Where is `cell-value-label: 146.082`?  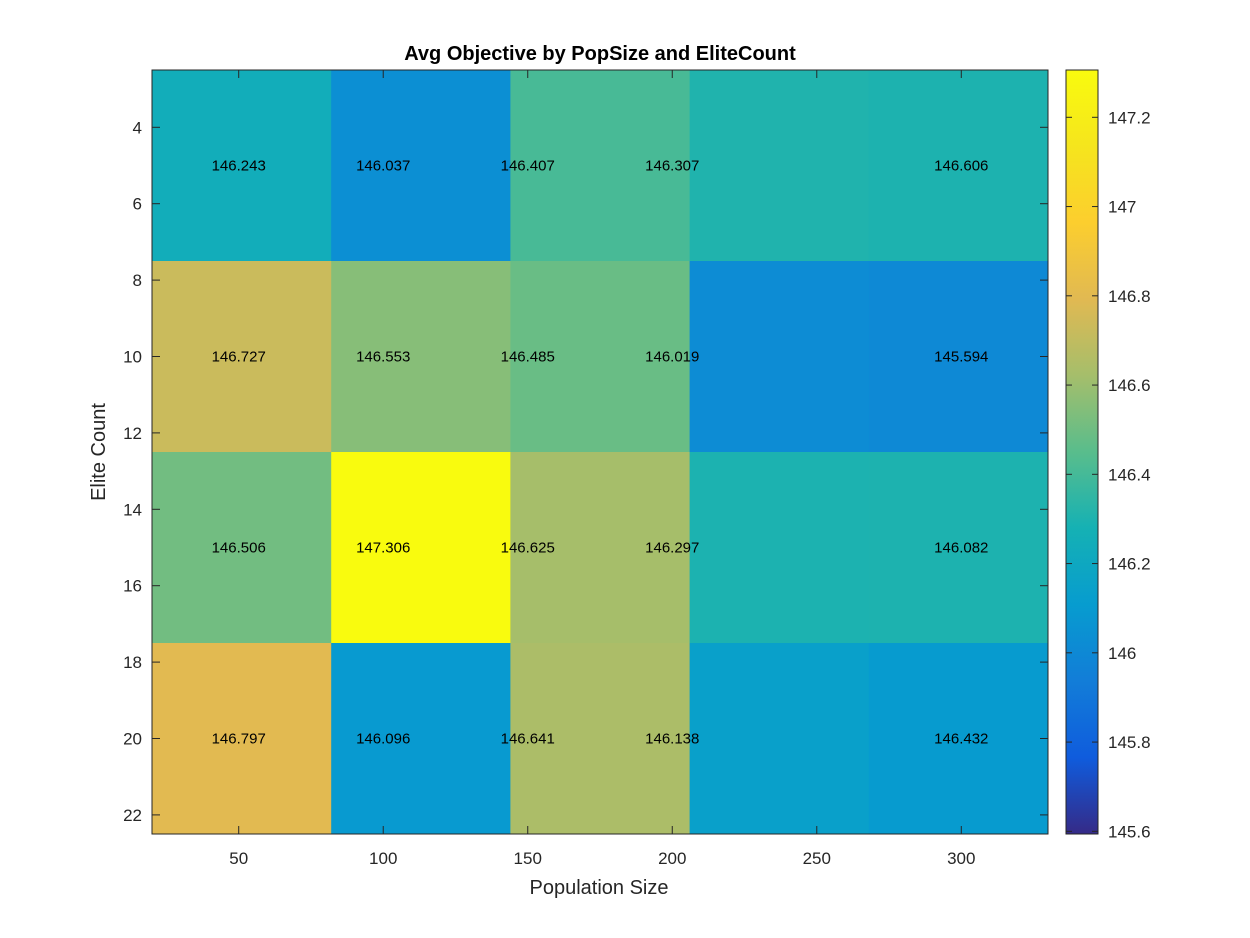
cell-value-label: 146.082 is located at coordinates (961, 548).